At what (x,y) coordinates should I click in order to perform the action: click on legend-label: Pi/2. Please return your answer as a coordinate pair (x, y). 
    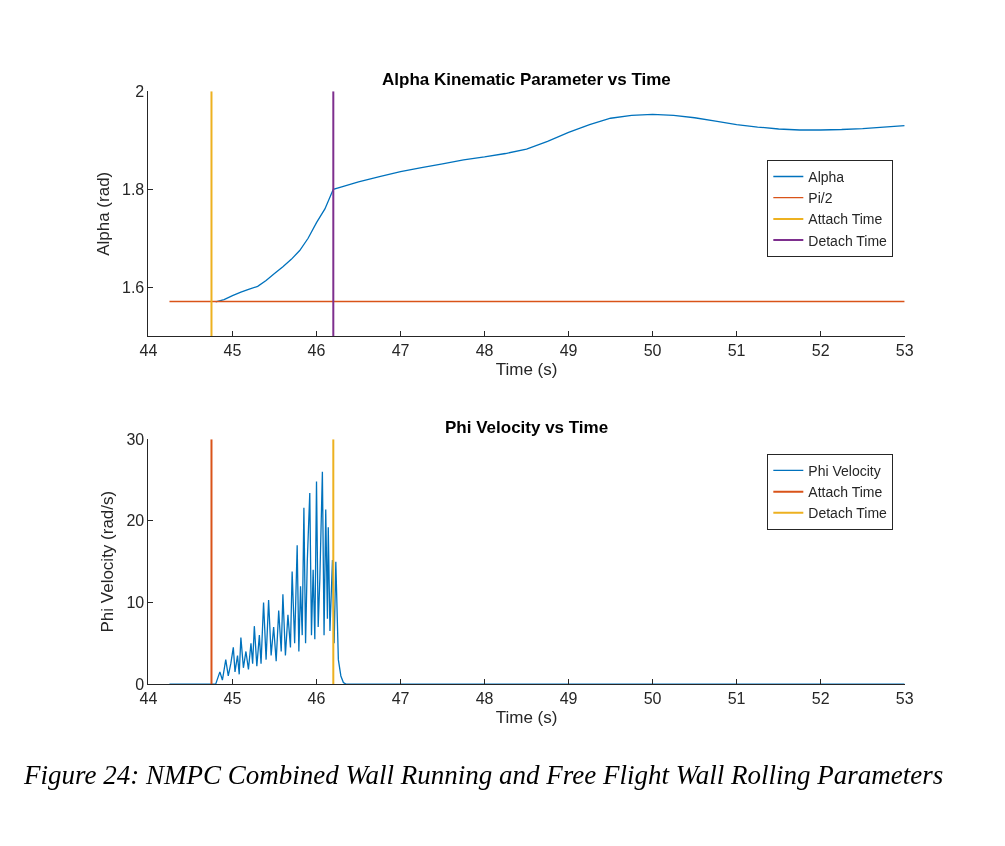
    Looking at the image, I should click on (820, 198).